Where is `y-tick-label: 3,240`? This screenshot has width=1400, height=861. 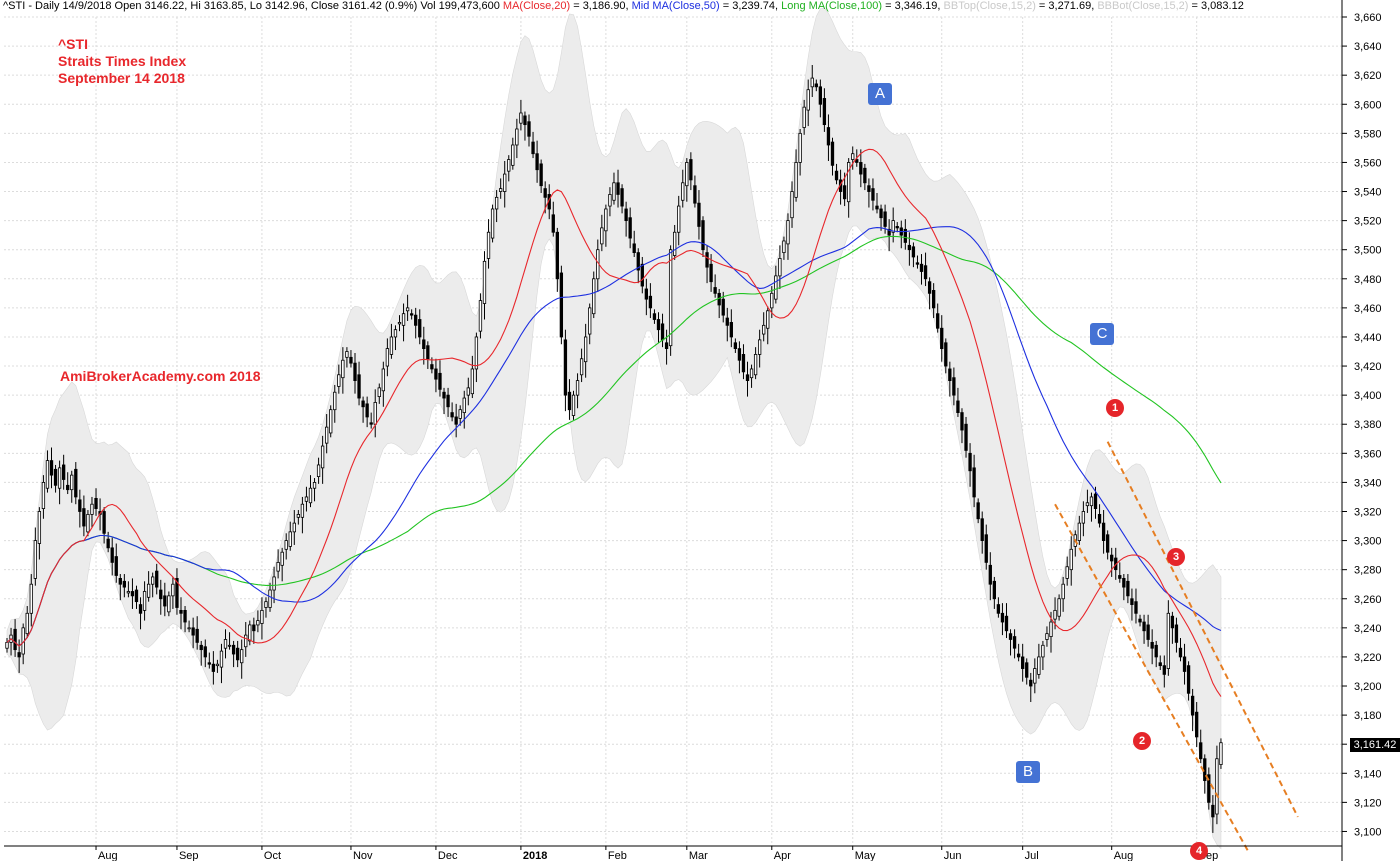
y-tick-label: 3,240 is located at coordinates (1368, 629).